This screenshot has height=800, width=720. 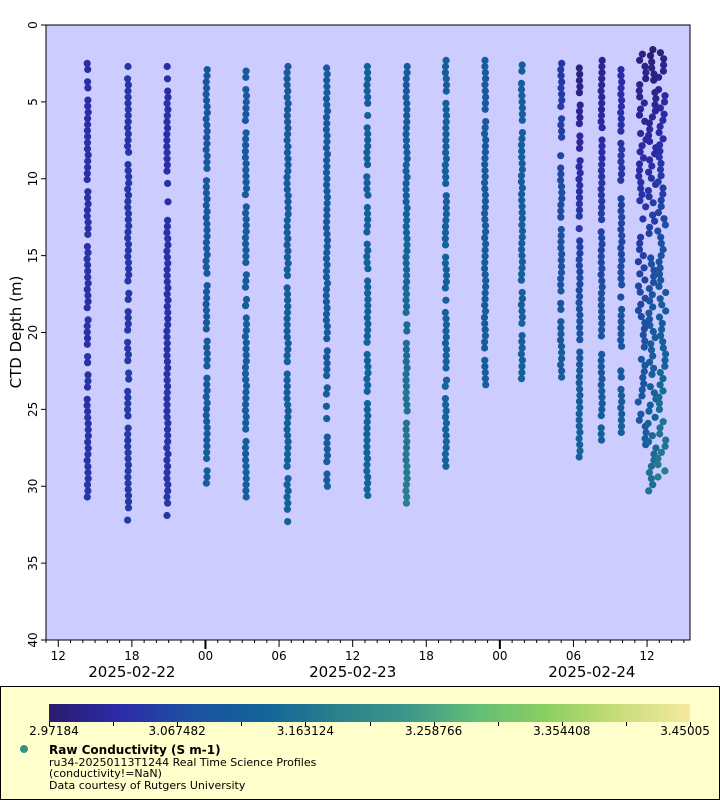 What do you see at coordinates (626, 724) in the screenshot?
I see `colorbar-tick` at bounding box center [626, 724].